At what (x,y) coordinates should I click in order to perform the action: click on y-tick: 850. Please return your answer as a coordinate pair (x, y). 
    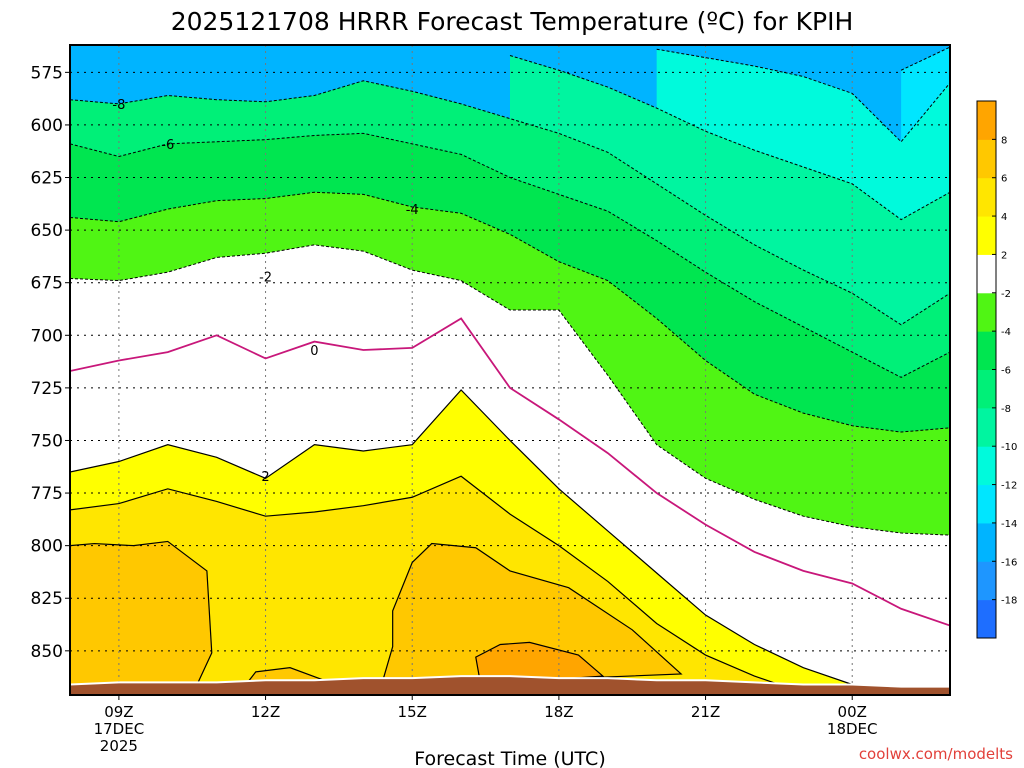
    Looking at the image, I should click on (50, 652).